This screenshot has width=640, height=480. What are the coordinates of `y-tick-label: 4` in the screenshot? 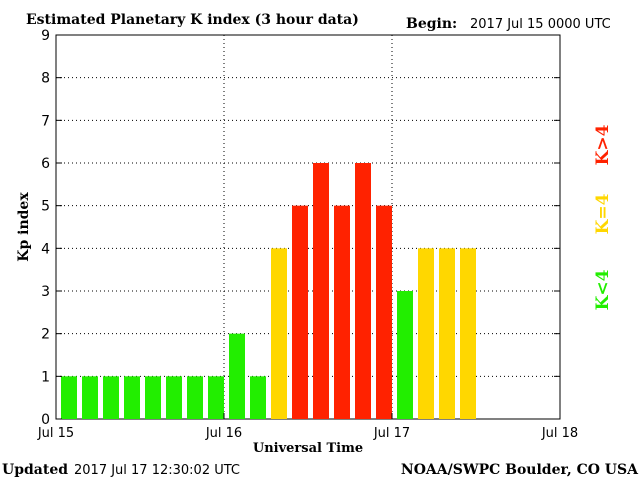 It's located at (45, 249).